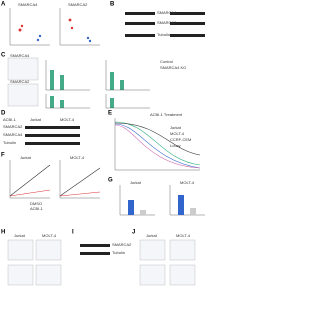 This screenshot has height=312, width=320. Describe the element at coordinates (112, 5) in the screenshot. I see `panel-letter: B` at that location.